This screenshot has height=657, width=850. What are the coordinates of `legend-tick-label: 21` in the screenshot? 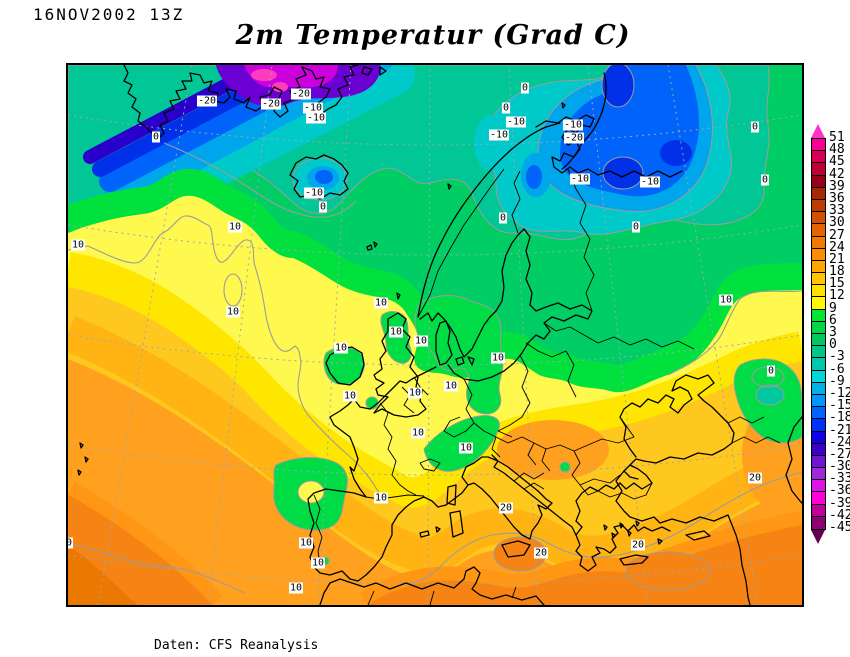 It's located at (837, 259).